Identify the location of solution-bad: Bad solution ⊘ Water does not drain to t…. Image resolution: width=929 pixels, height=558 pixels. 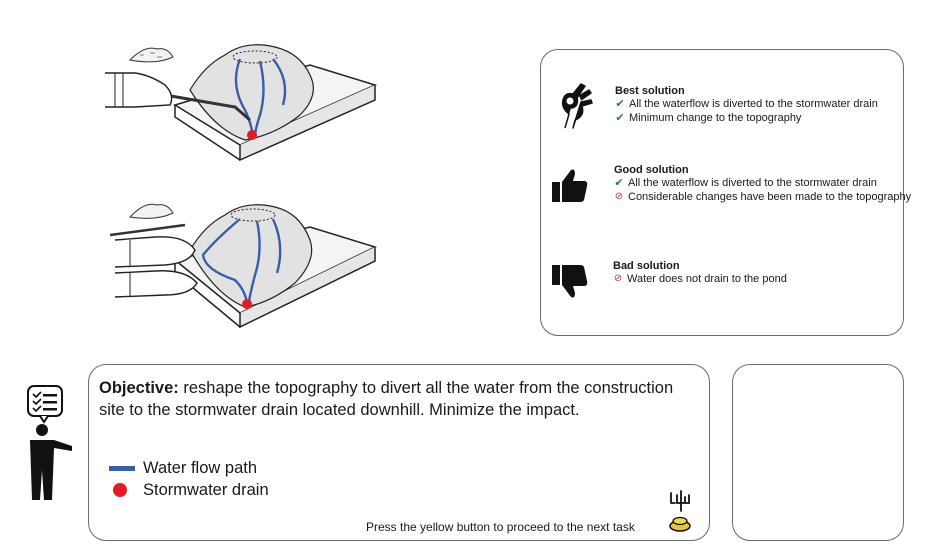
(700, 273).